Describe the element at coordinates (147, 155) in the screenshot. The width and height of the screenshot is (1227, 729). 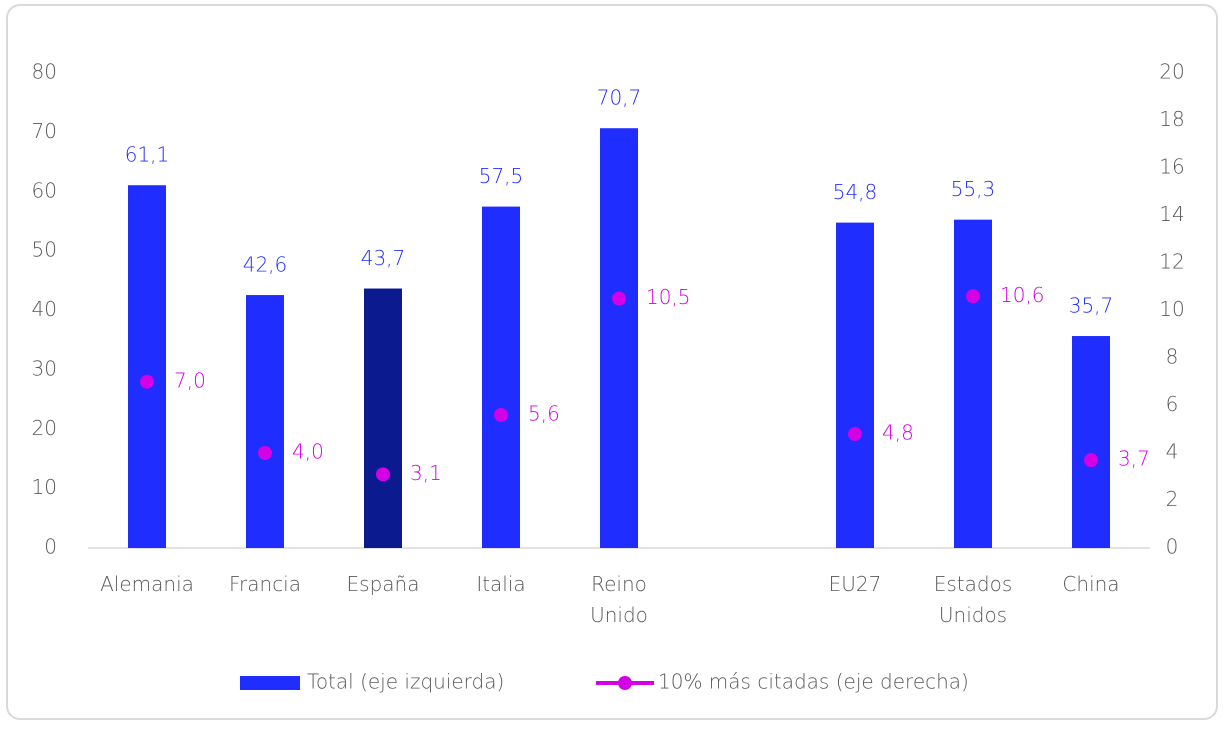
I see `data-label: 61,1` at that location.